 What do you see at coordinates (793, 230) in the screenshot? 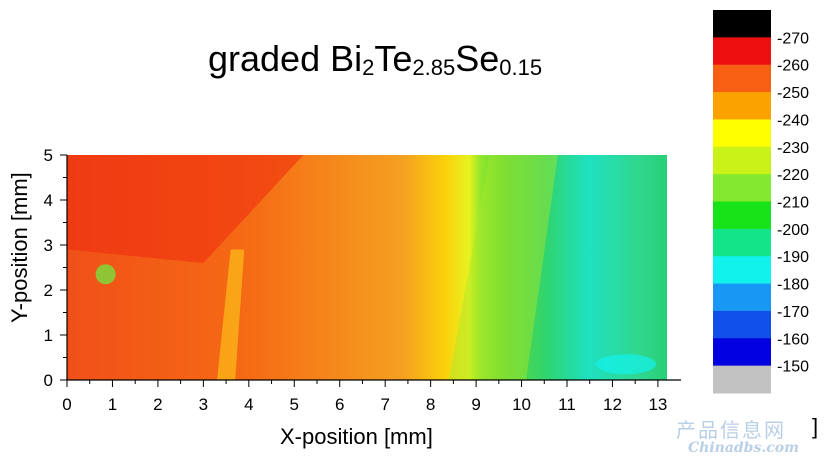
I see `colorbar-label: -200` at bounding box center [793, 230].